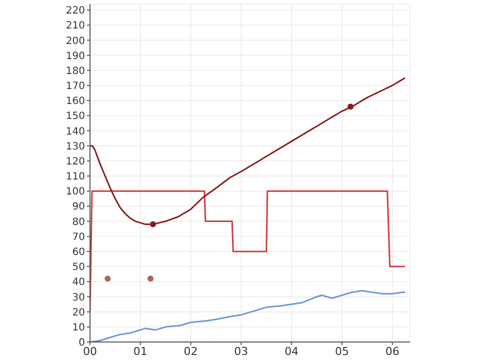 The height and width of the screenshot is (360, 480). What do you see at coordinates (75, 192) in the screenshot?
I see `y-tick-label: 100` at bounding box center [75, 192].